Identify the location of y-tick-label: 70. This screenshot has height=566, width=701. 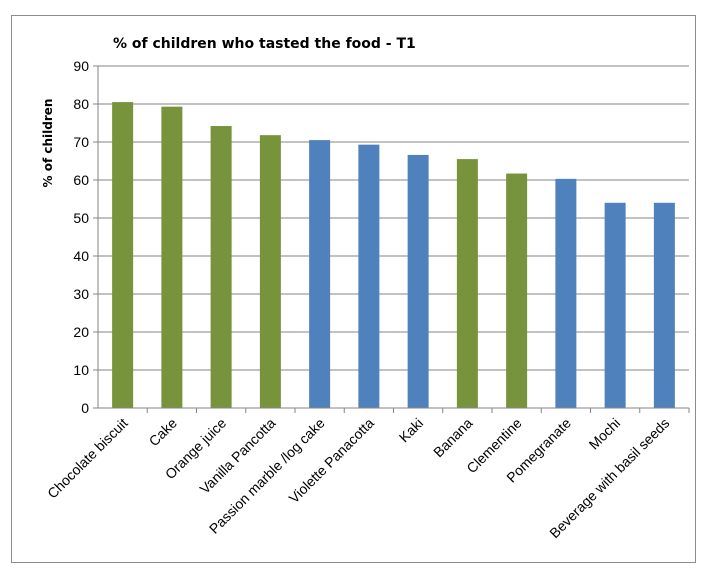
(81, 142).